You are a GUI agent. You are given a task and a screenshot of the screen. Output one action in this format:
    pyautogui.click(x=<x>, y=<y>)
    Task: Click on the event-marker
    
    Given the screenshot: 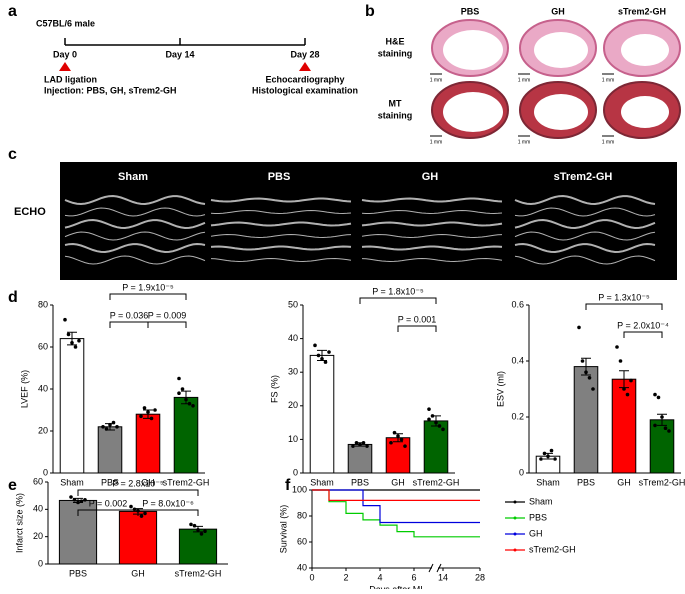 What is the action you would take?
    pyautogui.click(x=305, y=66)
    